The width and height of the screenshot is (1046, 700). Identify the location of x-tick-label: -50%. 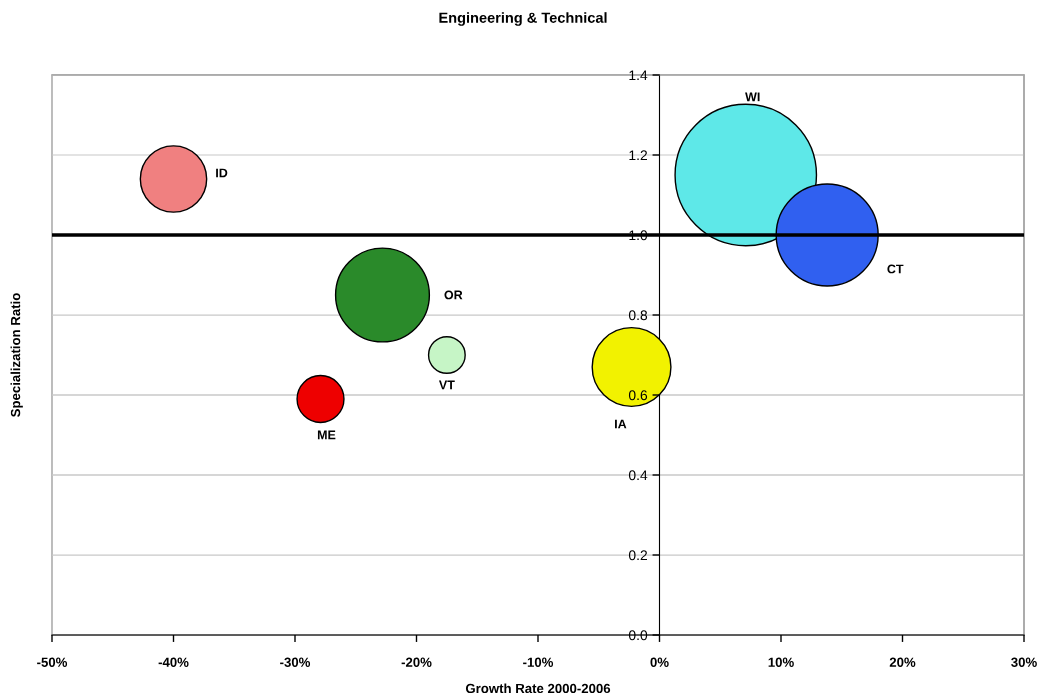
(52, 662).